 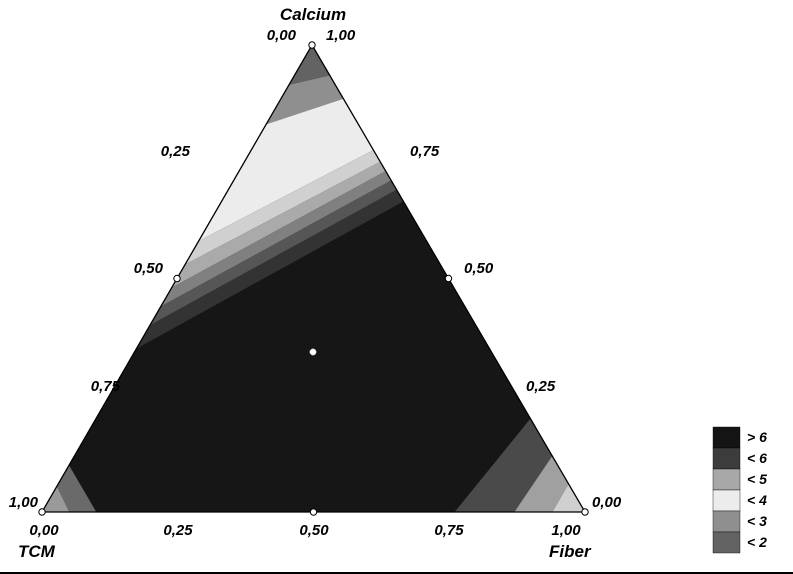 I want to click on legend-label: < 6, so click(x=757, y=458).